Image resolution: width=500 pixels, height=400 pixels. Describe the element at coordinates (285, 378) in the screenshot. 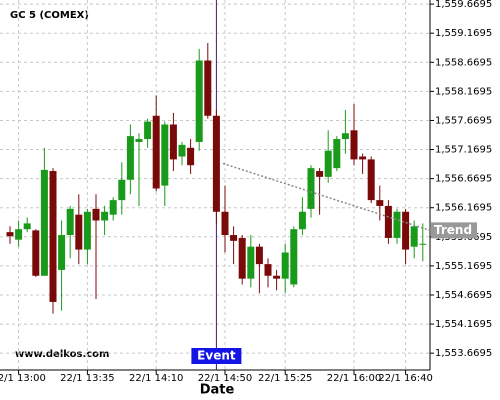

I see `x-tick-label: 22/1 15:25` at that location.